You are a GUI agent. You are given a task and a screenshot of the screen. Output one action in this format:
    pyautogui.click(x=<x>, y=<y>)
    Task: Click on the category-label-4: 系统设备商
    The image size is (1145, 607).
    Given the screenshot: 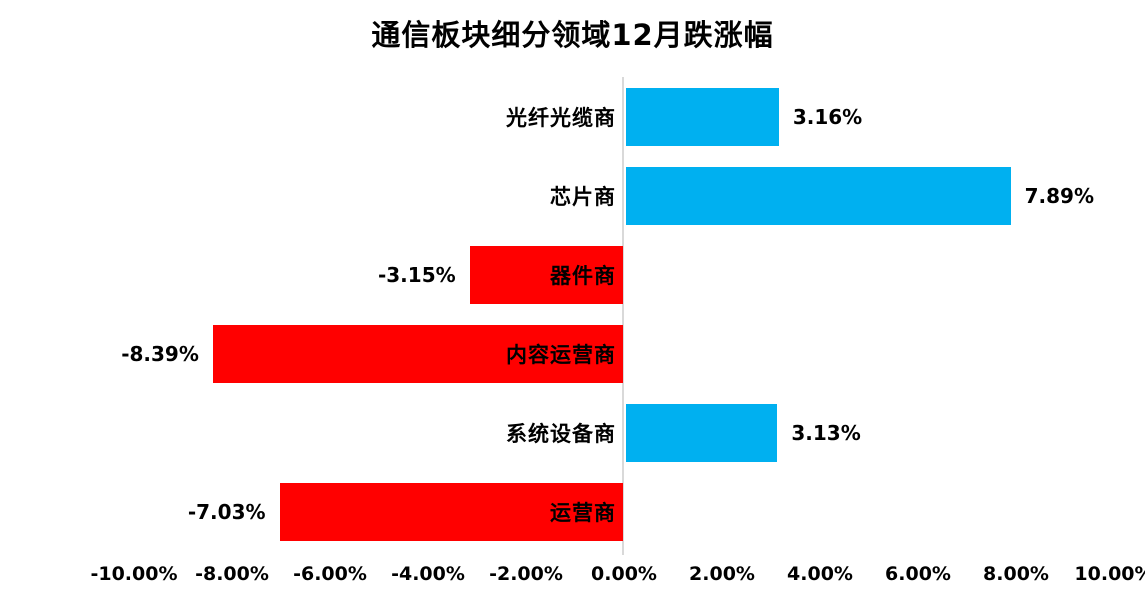 What is the action you would take?
    pyautogui.click(x=561, y=434)
    